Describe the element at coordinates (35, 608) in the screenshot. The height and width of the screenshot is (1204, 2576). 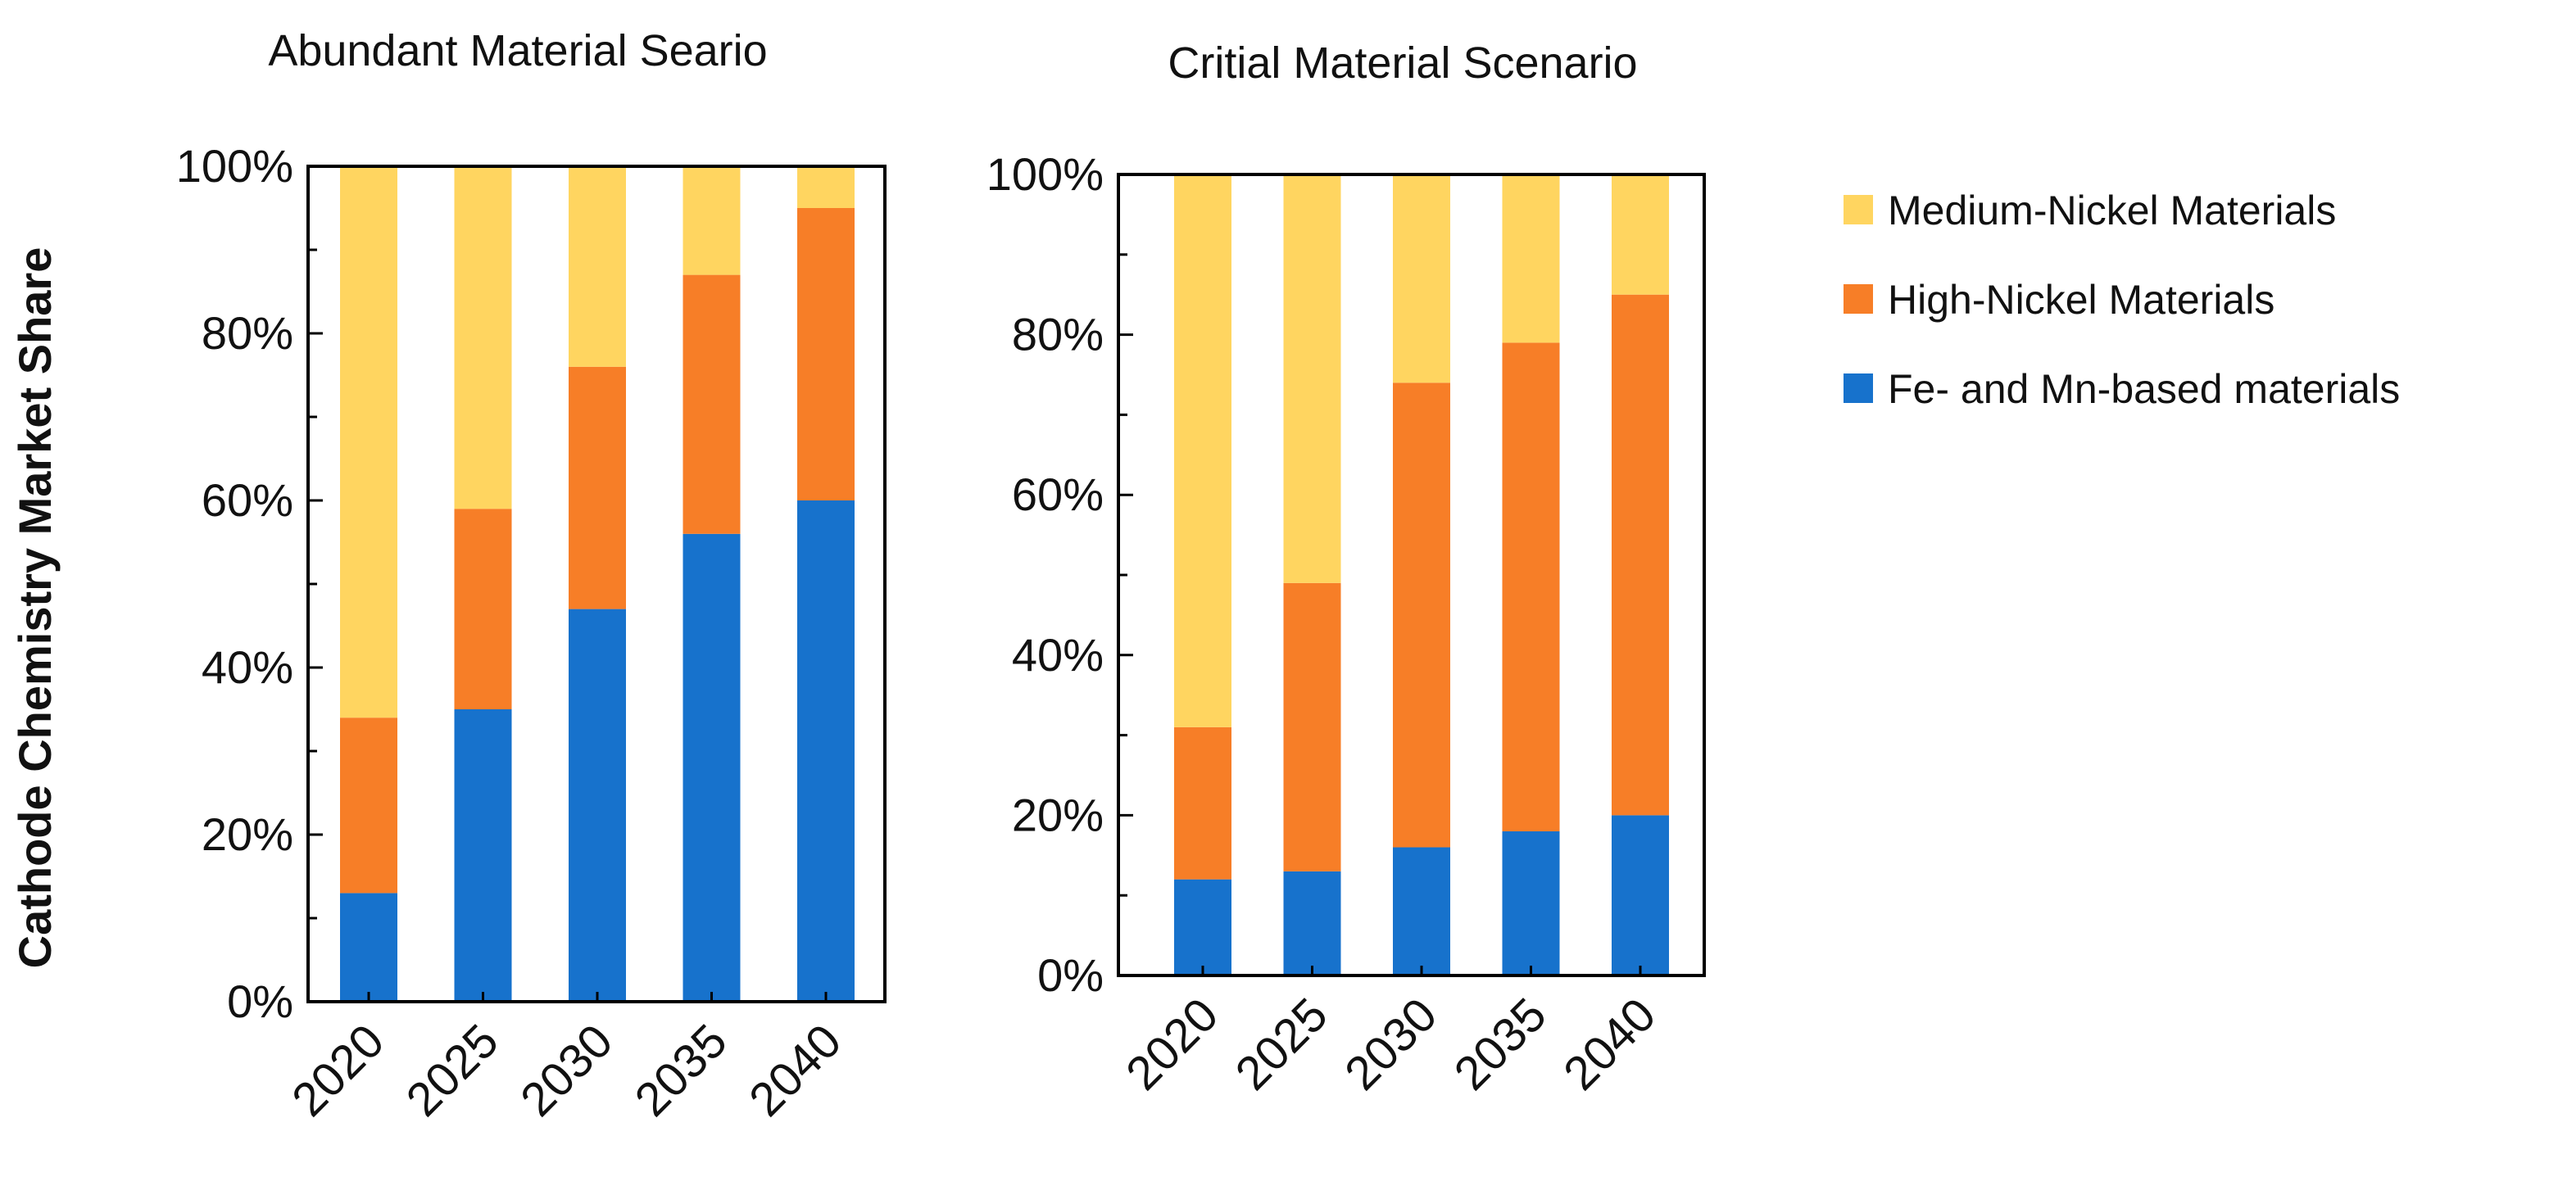
I see `y-axis-label: Cathode Chemistry Market Share` at that location.